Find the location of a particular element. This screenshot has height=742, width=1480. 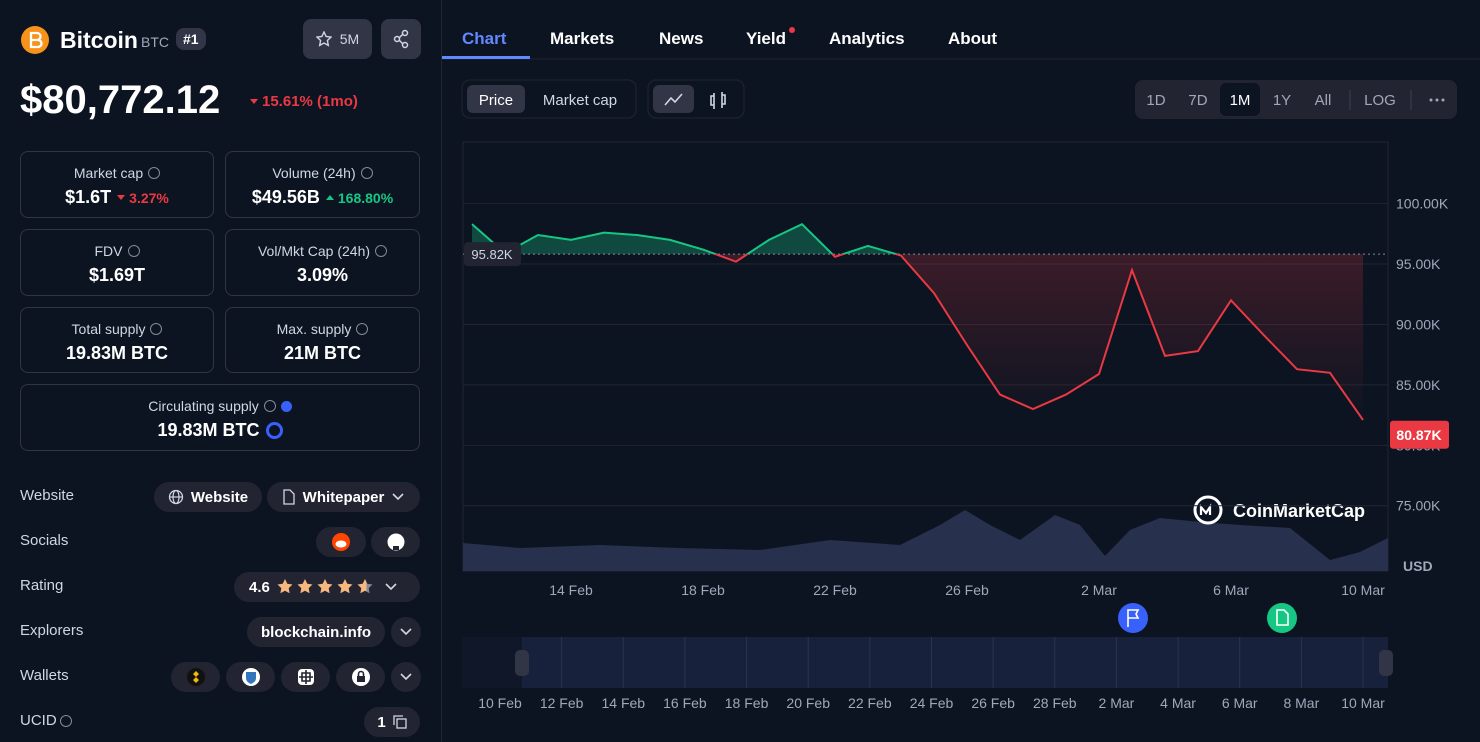

view-toggle is located at coordinates (549, 99).